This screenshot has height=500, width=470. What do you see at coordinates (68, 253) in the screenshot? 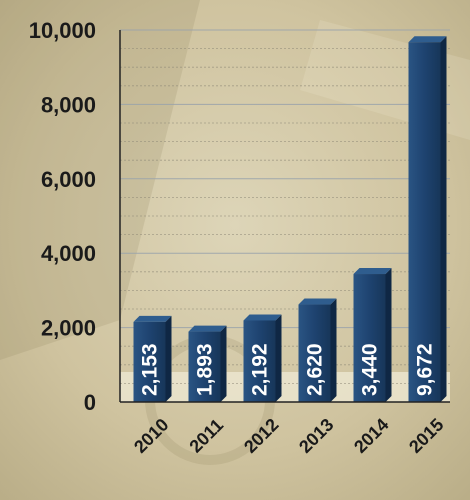
I see `y-tick-label: 4,000` at bounding box center [68, 253].